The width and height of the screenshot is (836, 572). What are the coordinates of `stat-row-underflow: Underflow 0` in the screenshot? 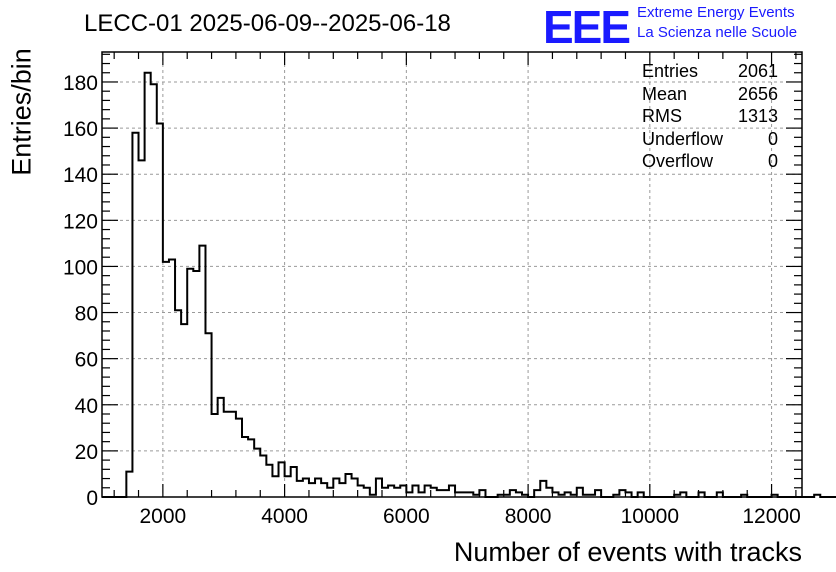 It's located at (710, 139).